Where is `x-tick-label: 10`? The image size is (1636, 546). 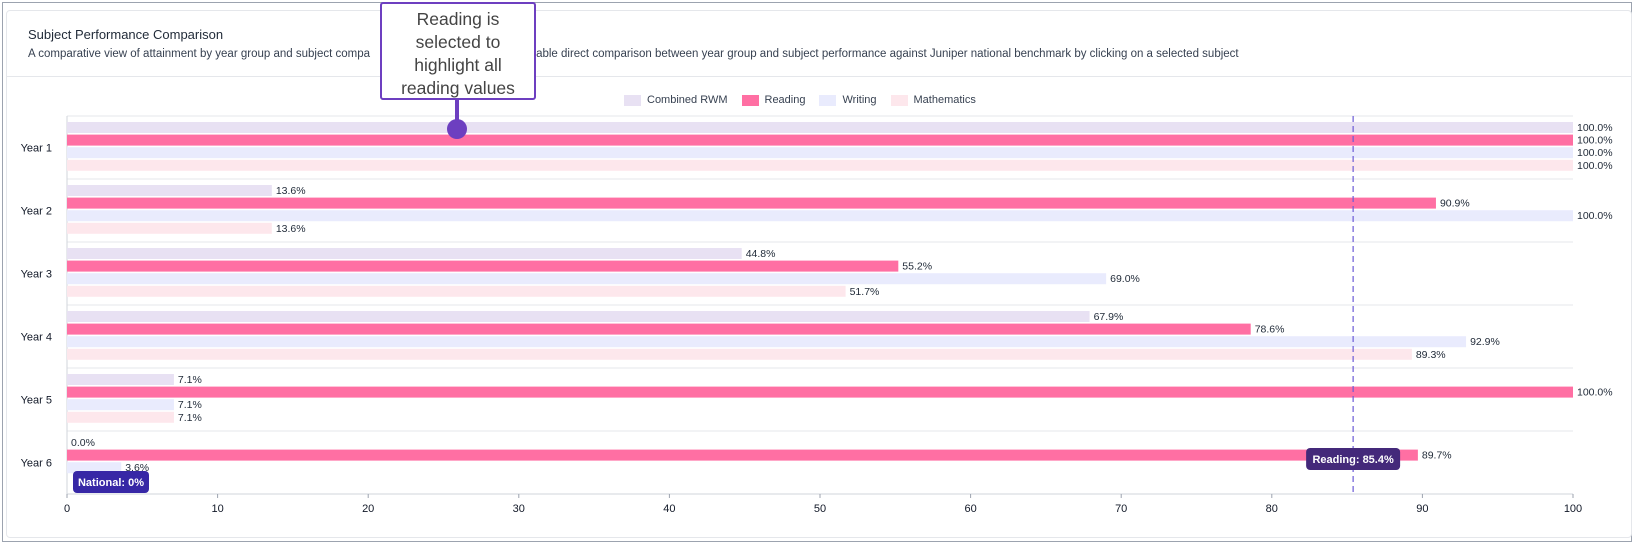
x-tick-label: 10 is located at coordinates (217, 509).